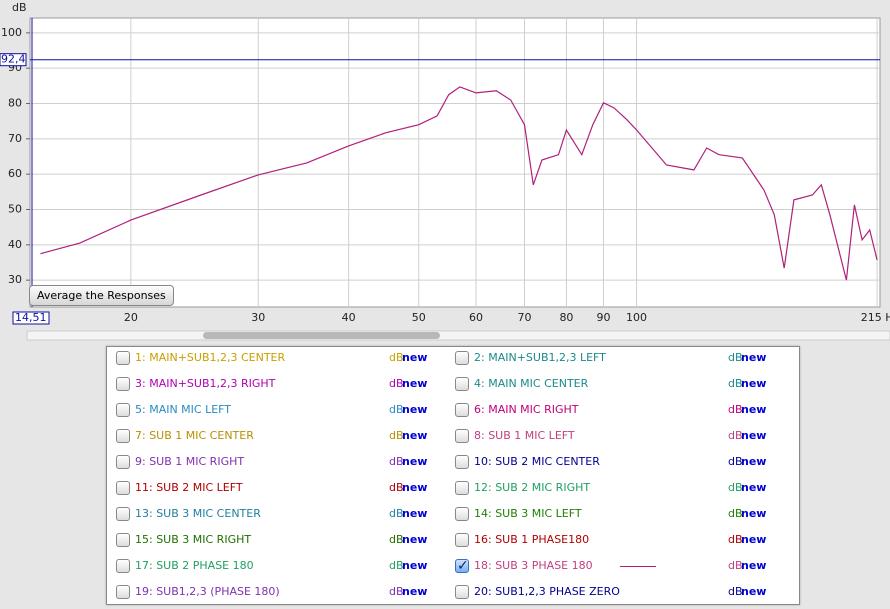 This screenshot has width=890, height=609. Describe the element at coordinates (526, 409) in the screenshot. I see `measurement-label: 6: MAIN MIC RIGHT` at that location.